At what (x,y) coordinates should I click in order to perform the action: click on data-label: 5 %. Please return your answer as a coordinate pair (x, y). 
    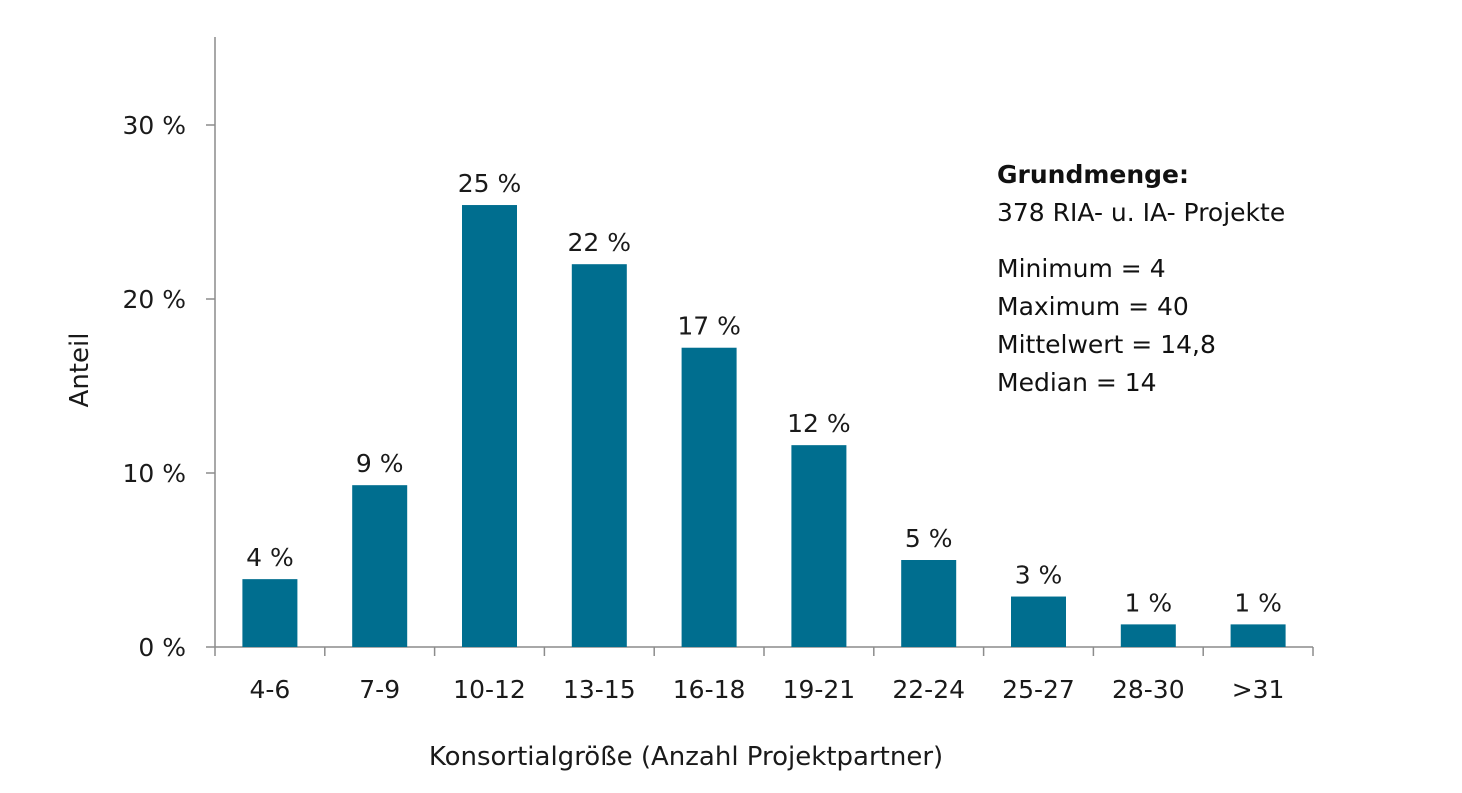
    Looking at the image, I should click on (929, 538).